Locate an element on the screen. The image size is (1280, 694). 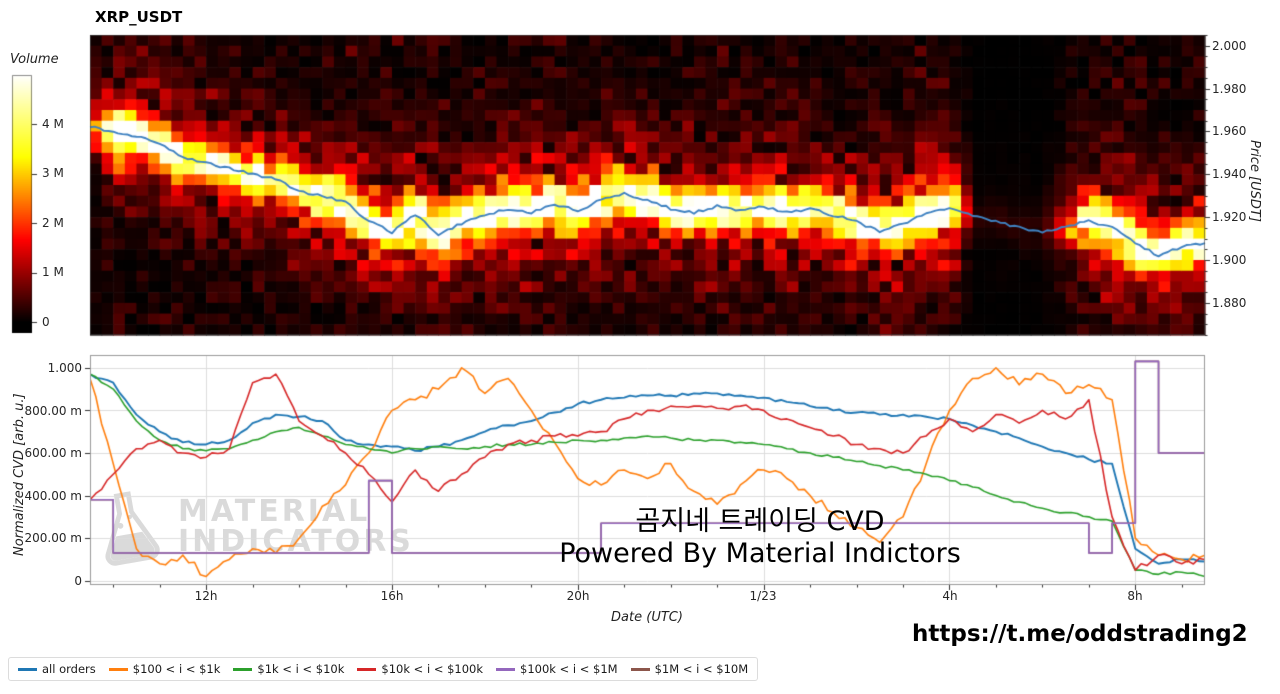
legend-item-label: $1M < i < $10M is located at coordinates (701, 669).